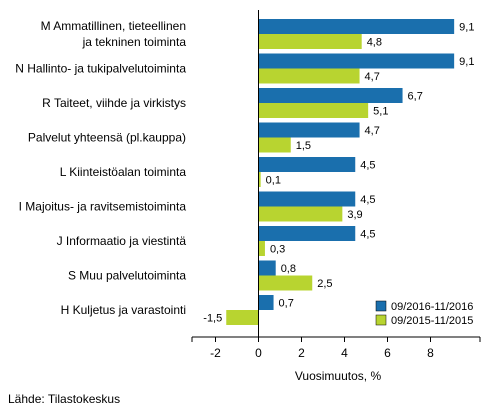  What do you see at coordinates (354, 215) in the screenshot?
I see `value-label: 3,9` at bounding box center [354, 215].